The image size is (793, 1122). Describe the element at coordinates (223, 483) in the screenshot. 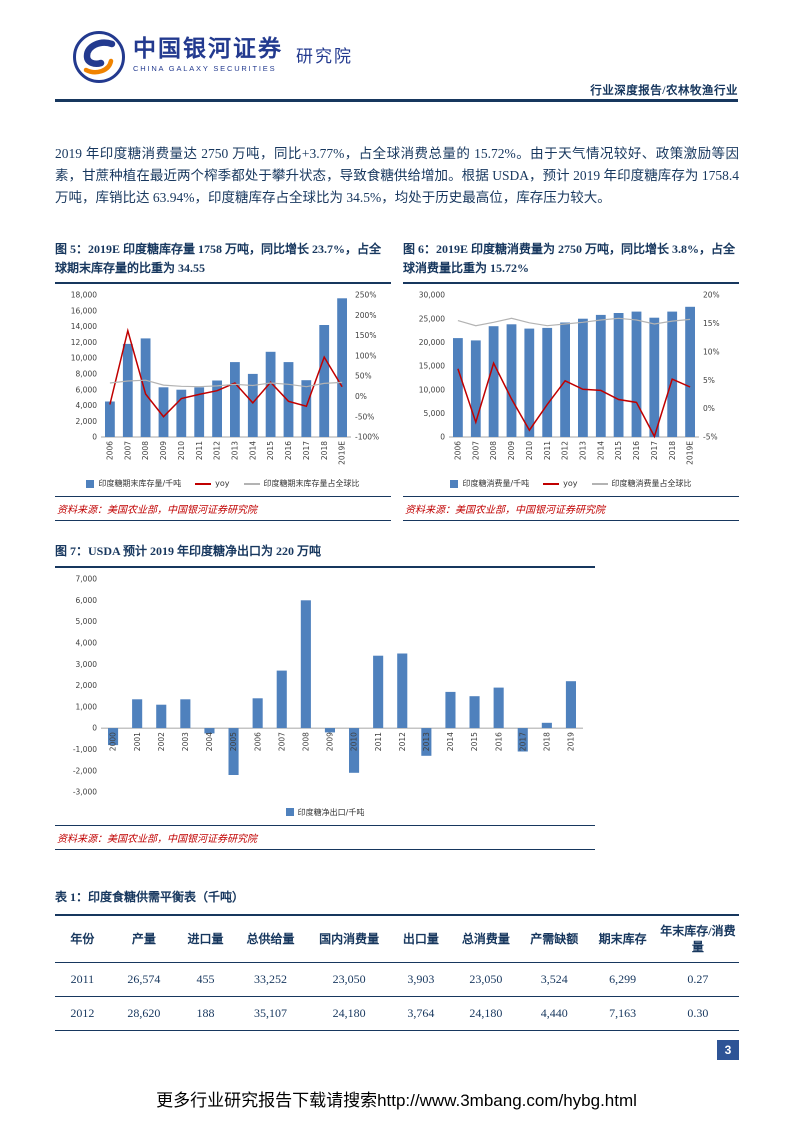

I see `figure5-legend: 印度糖期末库存量/千吨 yoy 印度糖期末库存量占全球比` at that location.